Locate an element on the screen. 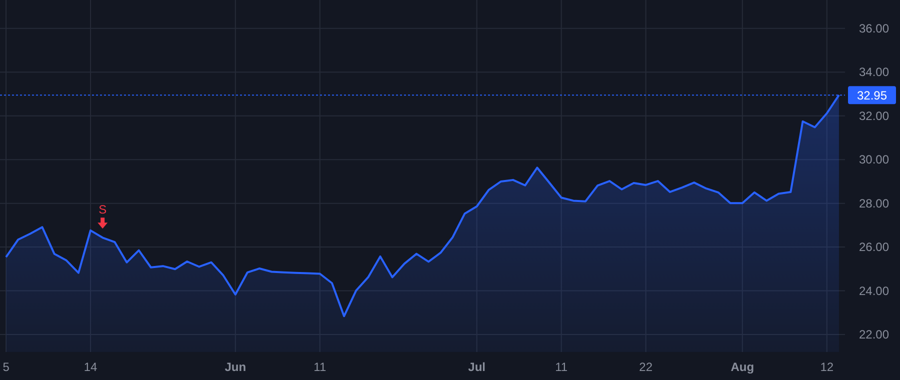 The height and width of the screenshot is (380, 900). y-tick-label: 36.00 is located at coordinates (874, 28).